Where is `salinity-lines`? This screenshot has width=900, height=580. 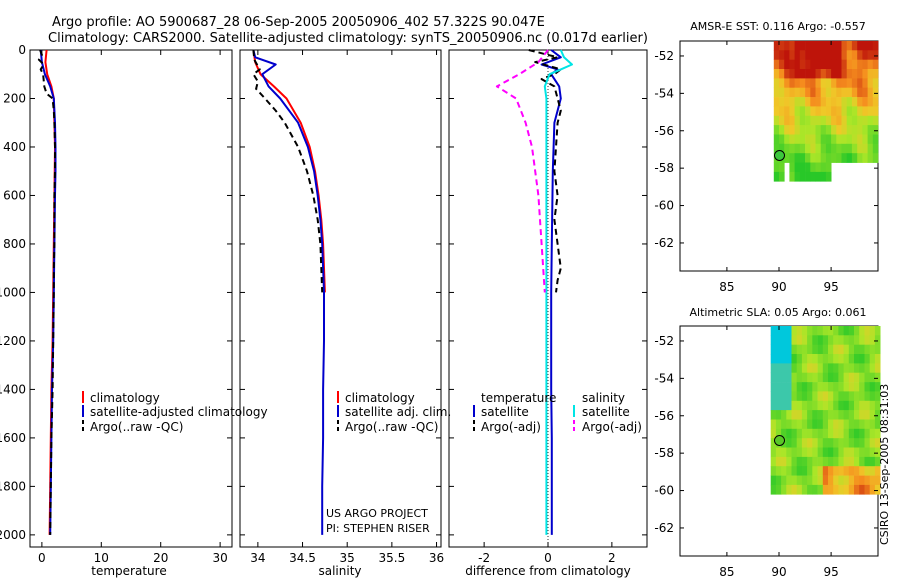 salinity-lines is located at coordinates (289, 292).